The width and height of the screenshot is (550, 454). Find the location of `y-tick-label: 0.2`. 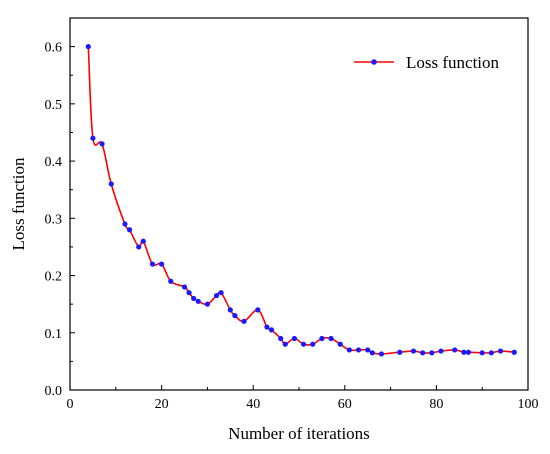

y-tick-label: 0.2 is located at coordinates (54, 277).